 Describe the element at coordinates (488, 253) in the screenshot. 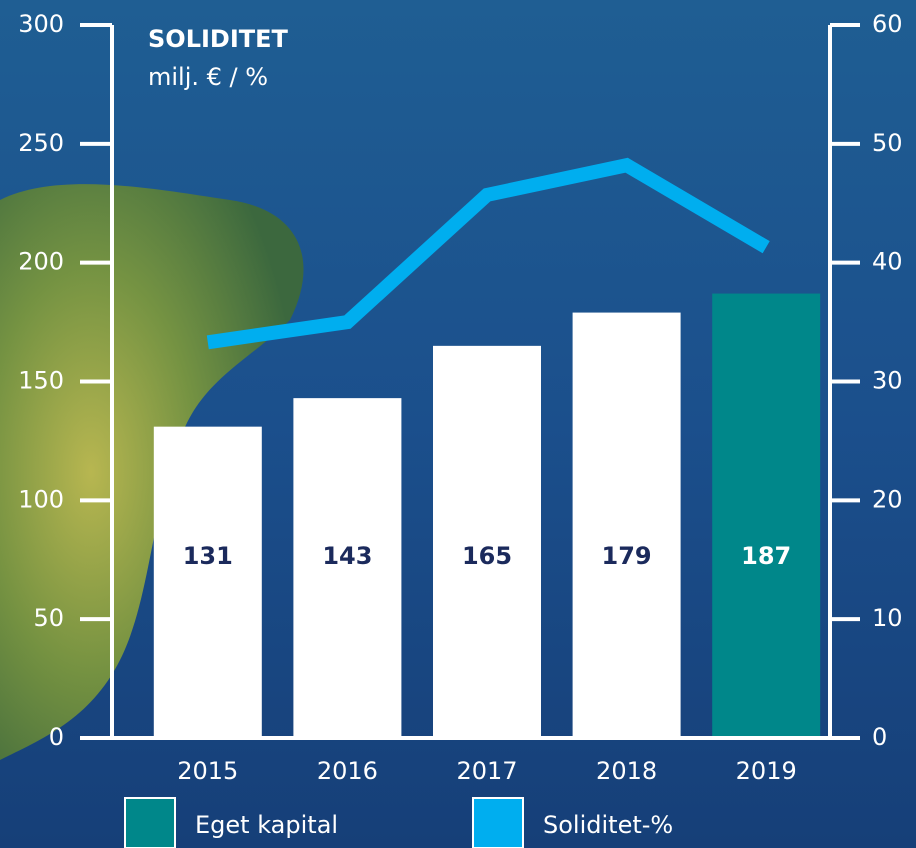

I see `line-series` at that location.